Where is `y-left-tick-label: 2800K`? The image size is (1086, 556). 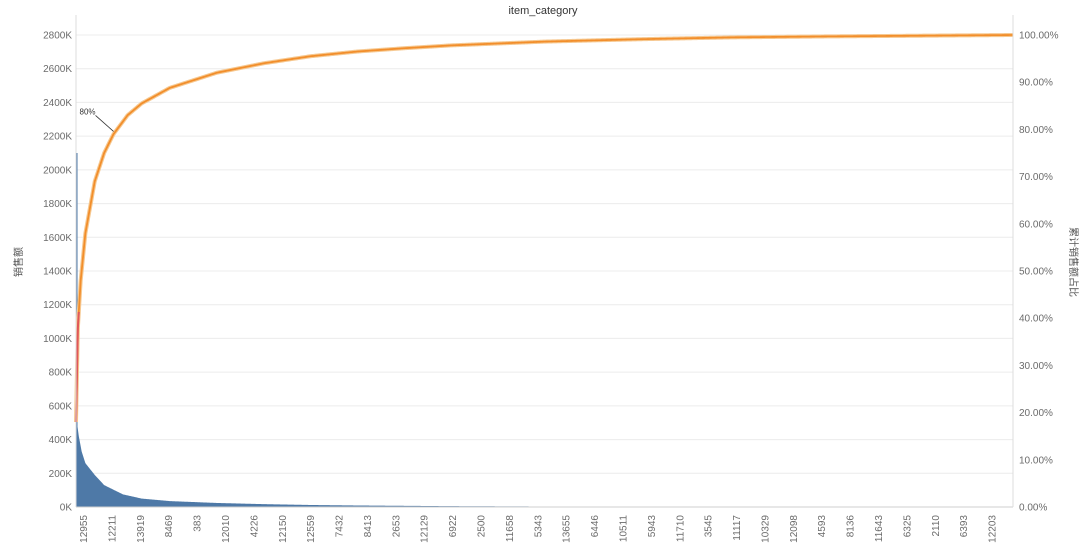 y-left-tick-label: 2800K is located at coordinates (57, 36).